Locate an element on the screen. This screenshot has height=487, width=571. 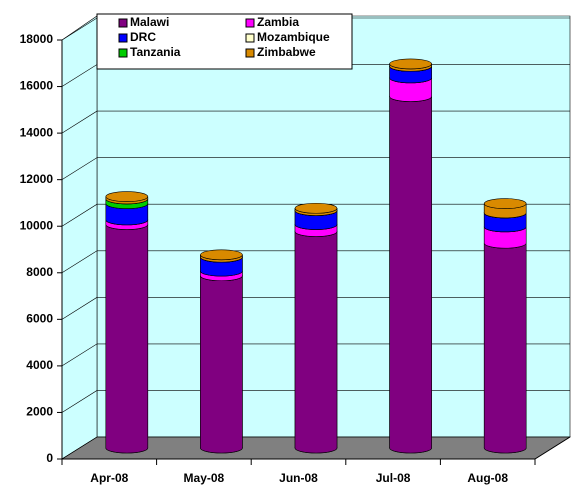
y-tick-label: 18000 is located at coordinates (37, 39).